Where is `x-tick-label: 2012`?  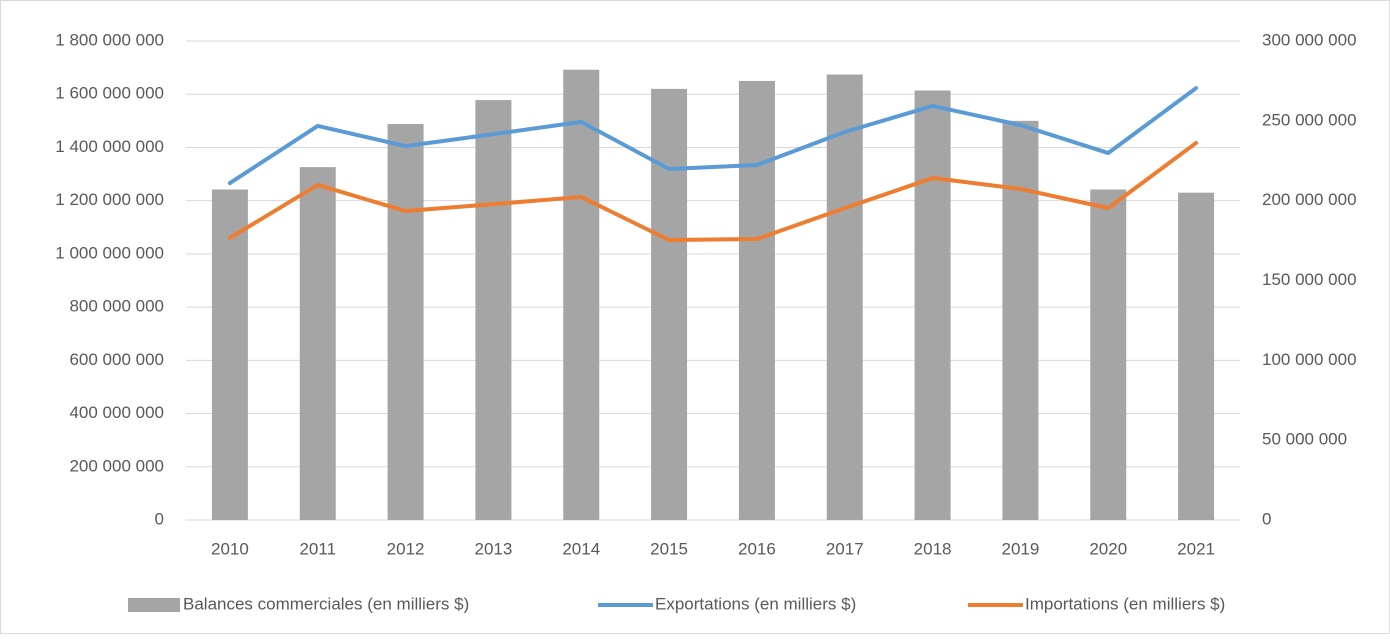
x-tick-label: 2012 is located at coordinates (406, 548).